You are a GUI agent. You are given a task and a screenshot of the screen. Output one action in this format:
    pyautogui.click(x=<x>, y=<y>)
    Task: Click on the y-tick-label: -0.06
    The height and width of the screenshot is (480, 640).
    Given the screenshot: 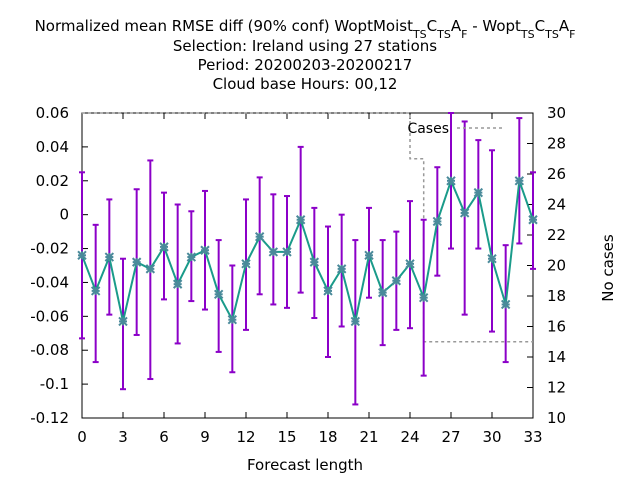 What is the action you would take?
    pyautogui.click(x=49, y=316)
    